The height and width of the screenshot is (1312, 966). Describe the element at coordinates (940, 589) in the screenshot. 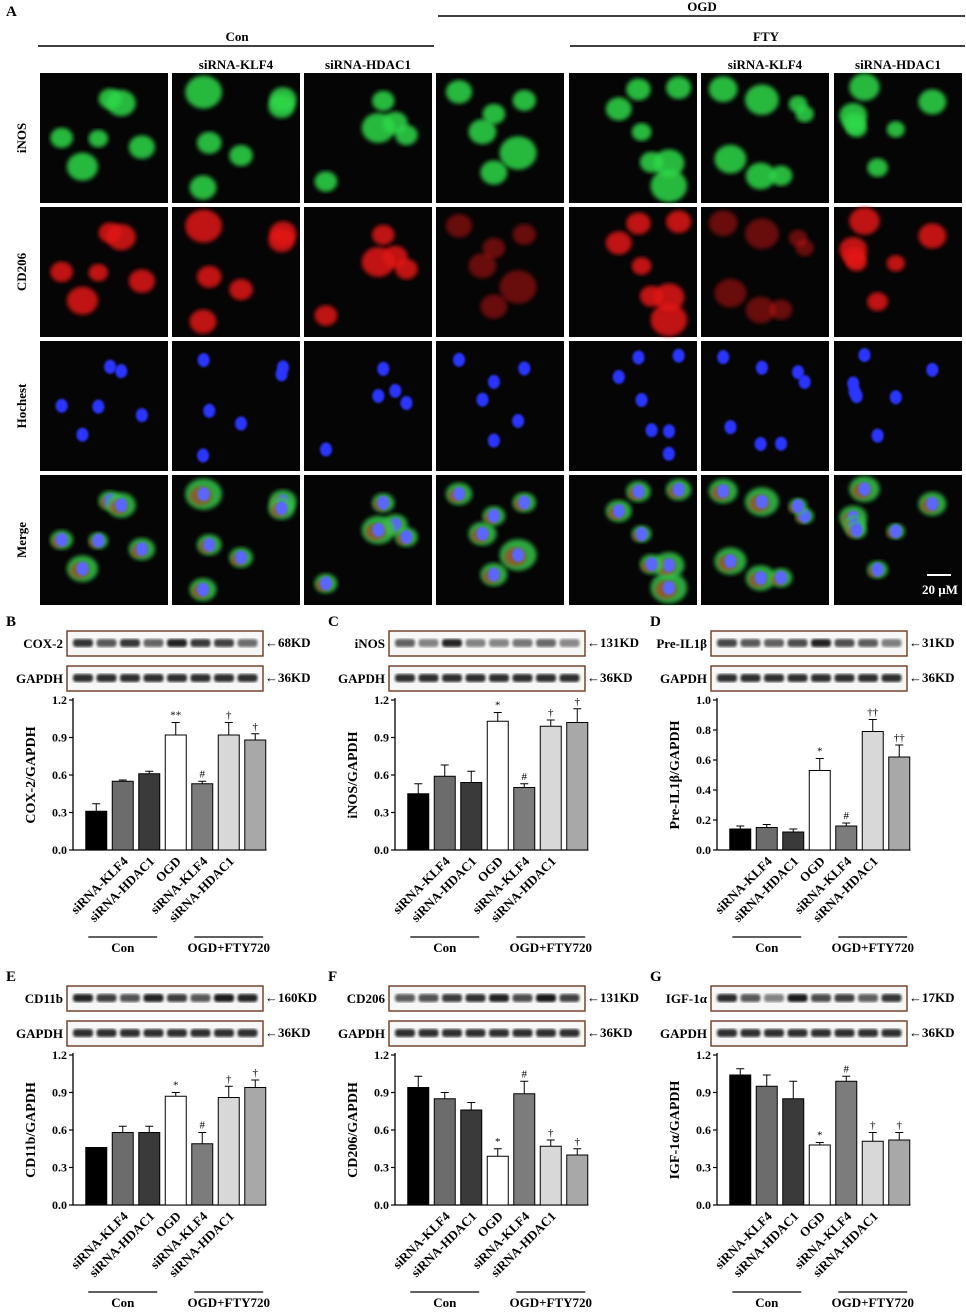

I see `scale-bar-label: 20 μM` at that location.